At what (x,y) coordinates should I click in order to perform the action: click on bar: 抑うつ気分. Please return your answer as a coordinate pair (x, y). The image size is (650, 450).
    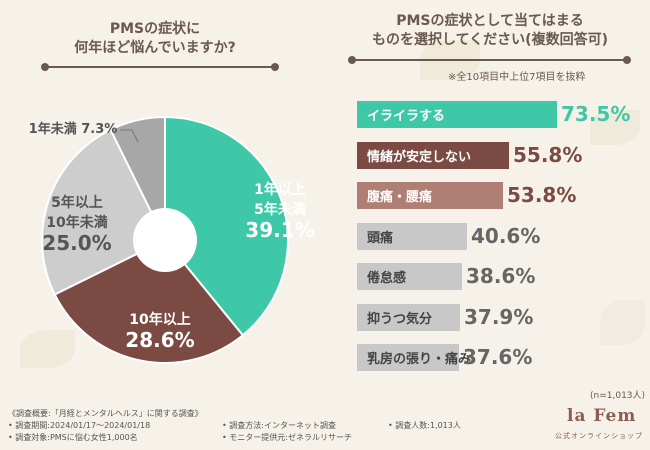
    Looking at the image, I should click on (408, 317).